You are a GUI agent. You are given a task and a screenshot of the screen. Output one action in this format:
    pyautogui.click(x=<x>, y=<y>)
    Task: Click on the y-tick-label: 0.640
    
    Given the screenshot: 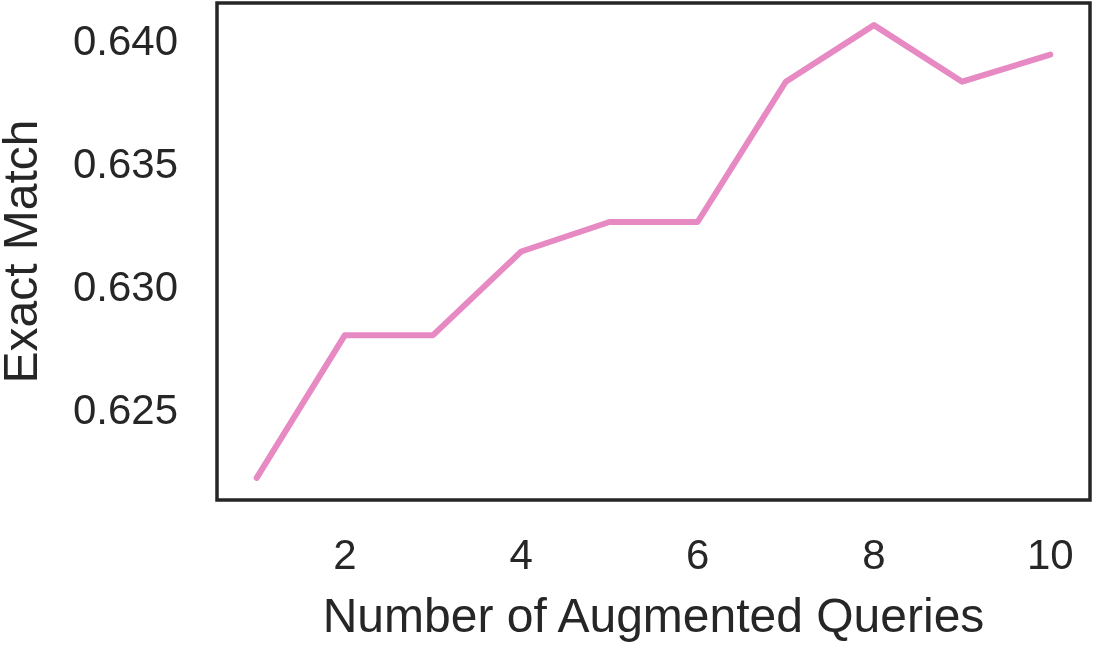 What is the action you would take?
    pyautogui.click(x=125, y=40)
    